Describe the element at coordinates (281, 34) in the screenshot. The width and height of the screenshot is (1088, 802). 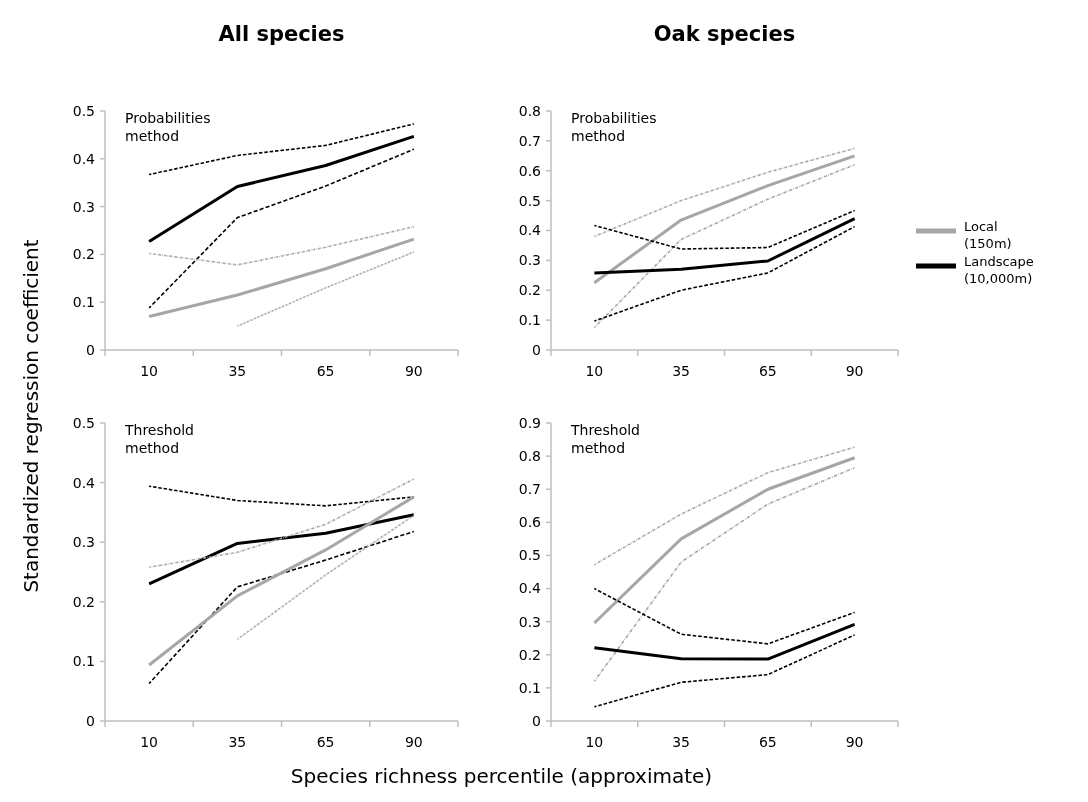
I see `chart-title: All species` at that location.